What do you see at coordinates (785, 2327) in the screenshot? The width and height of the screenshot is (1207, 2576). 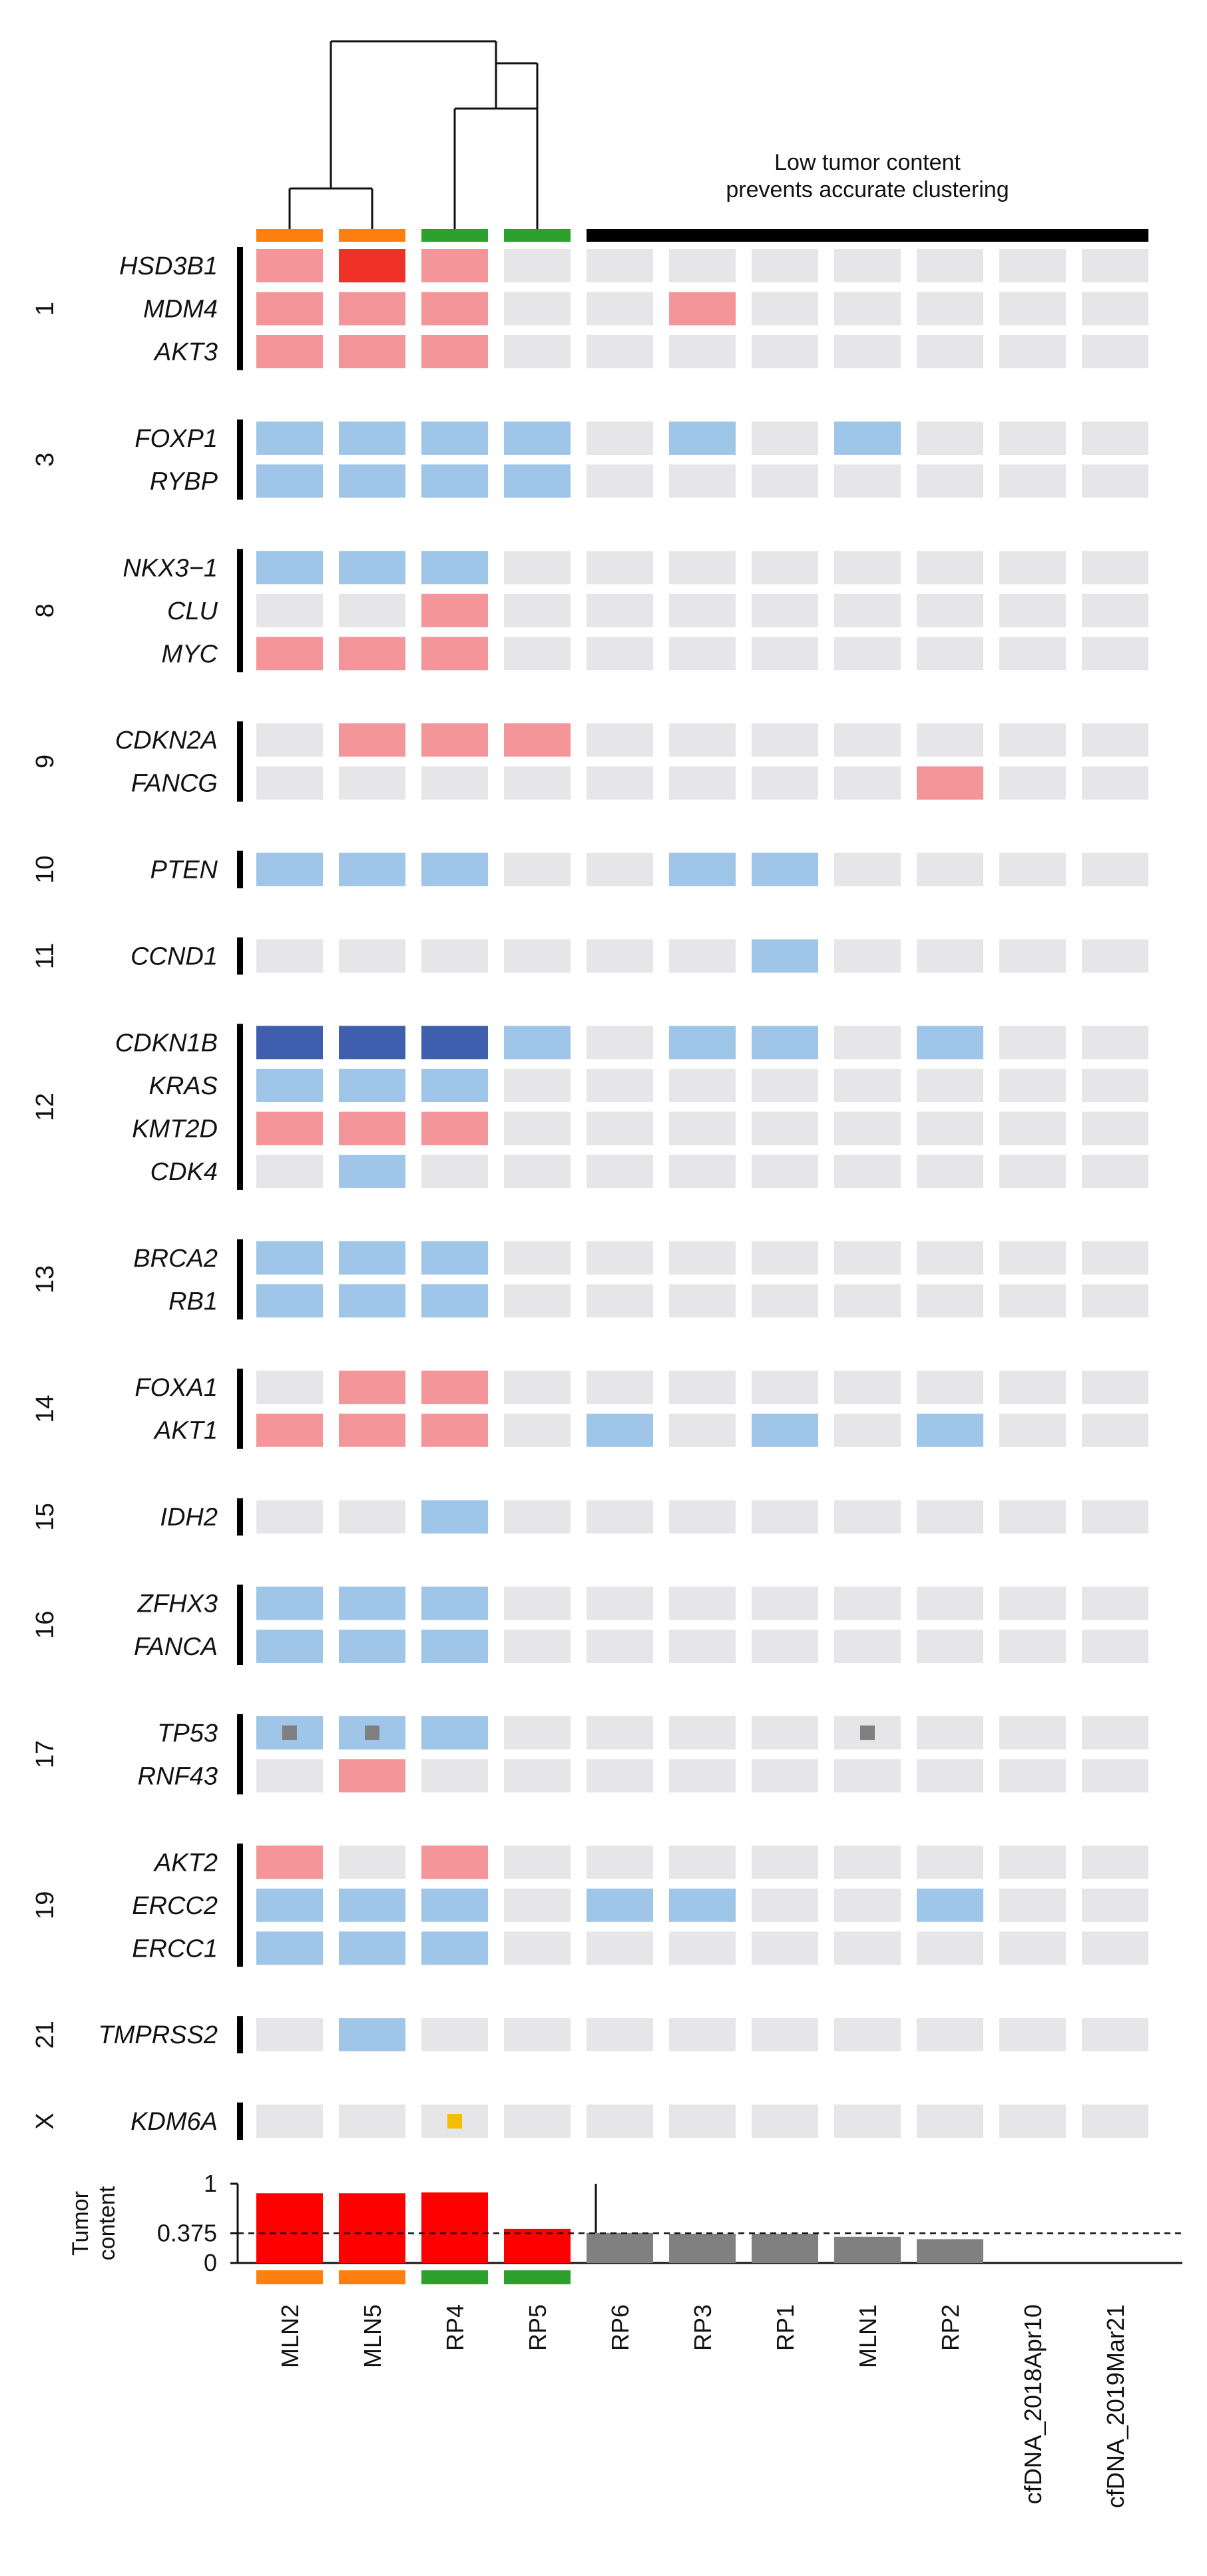 I see `sample-label: RP1` at bounding box center [785, 2327].